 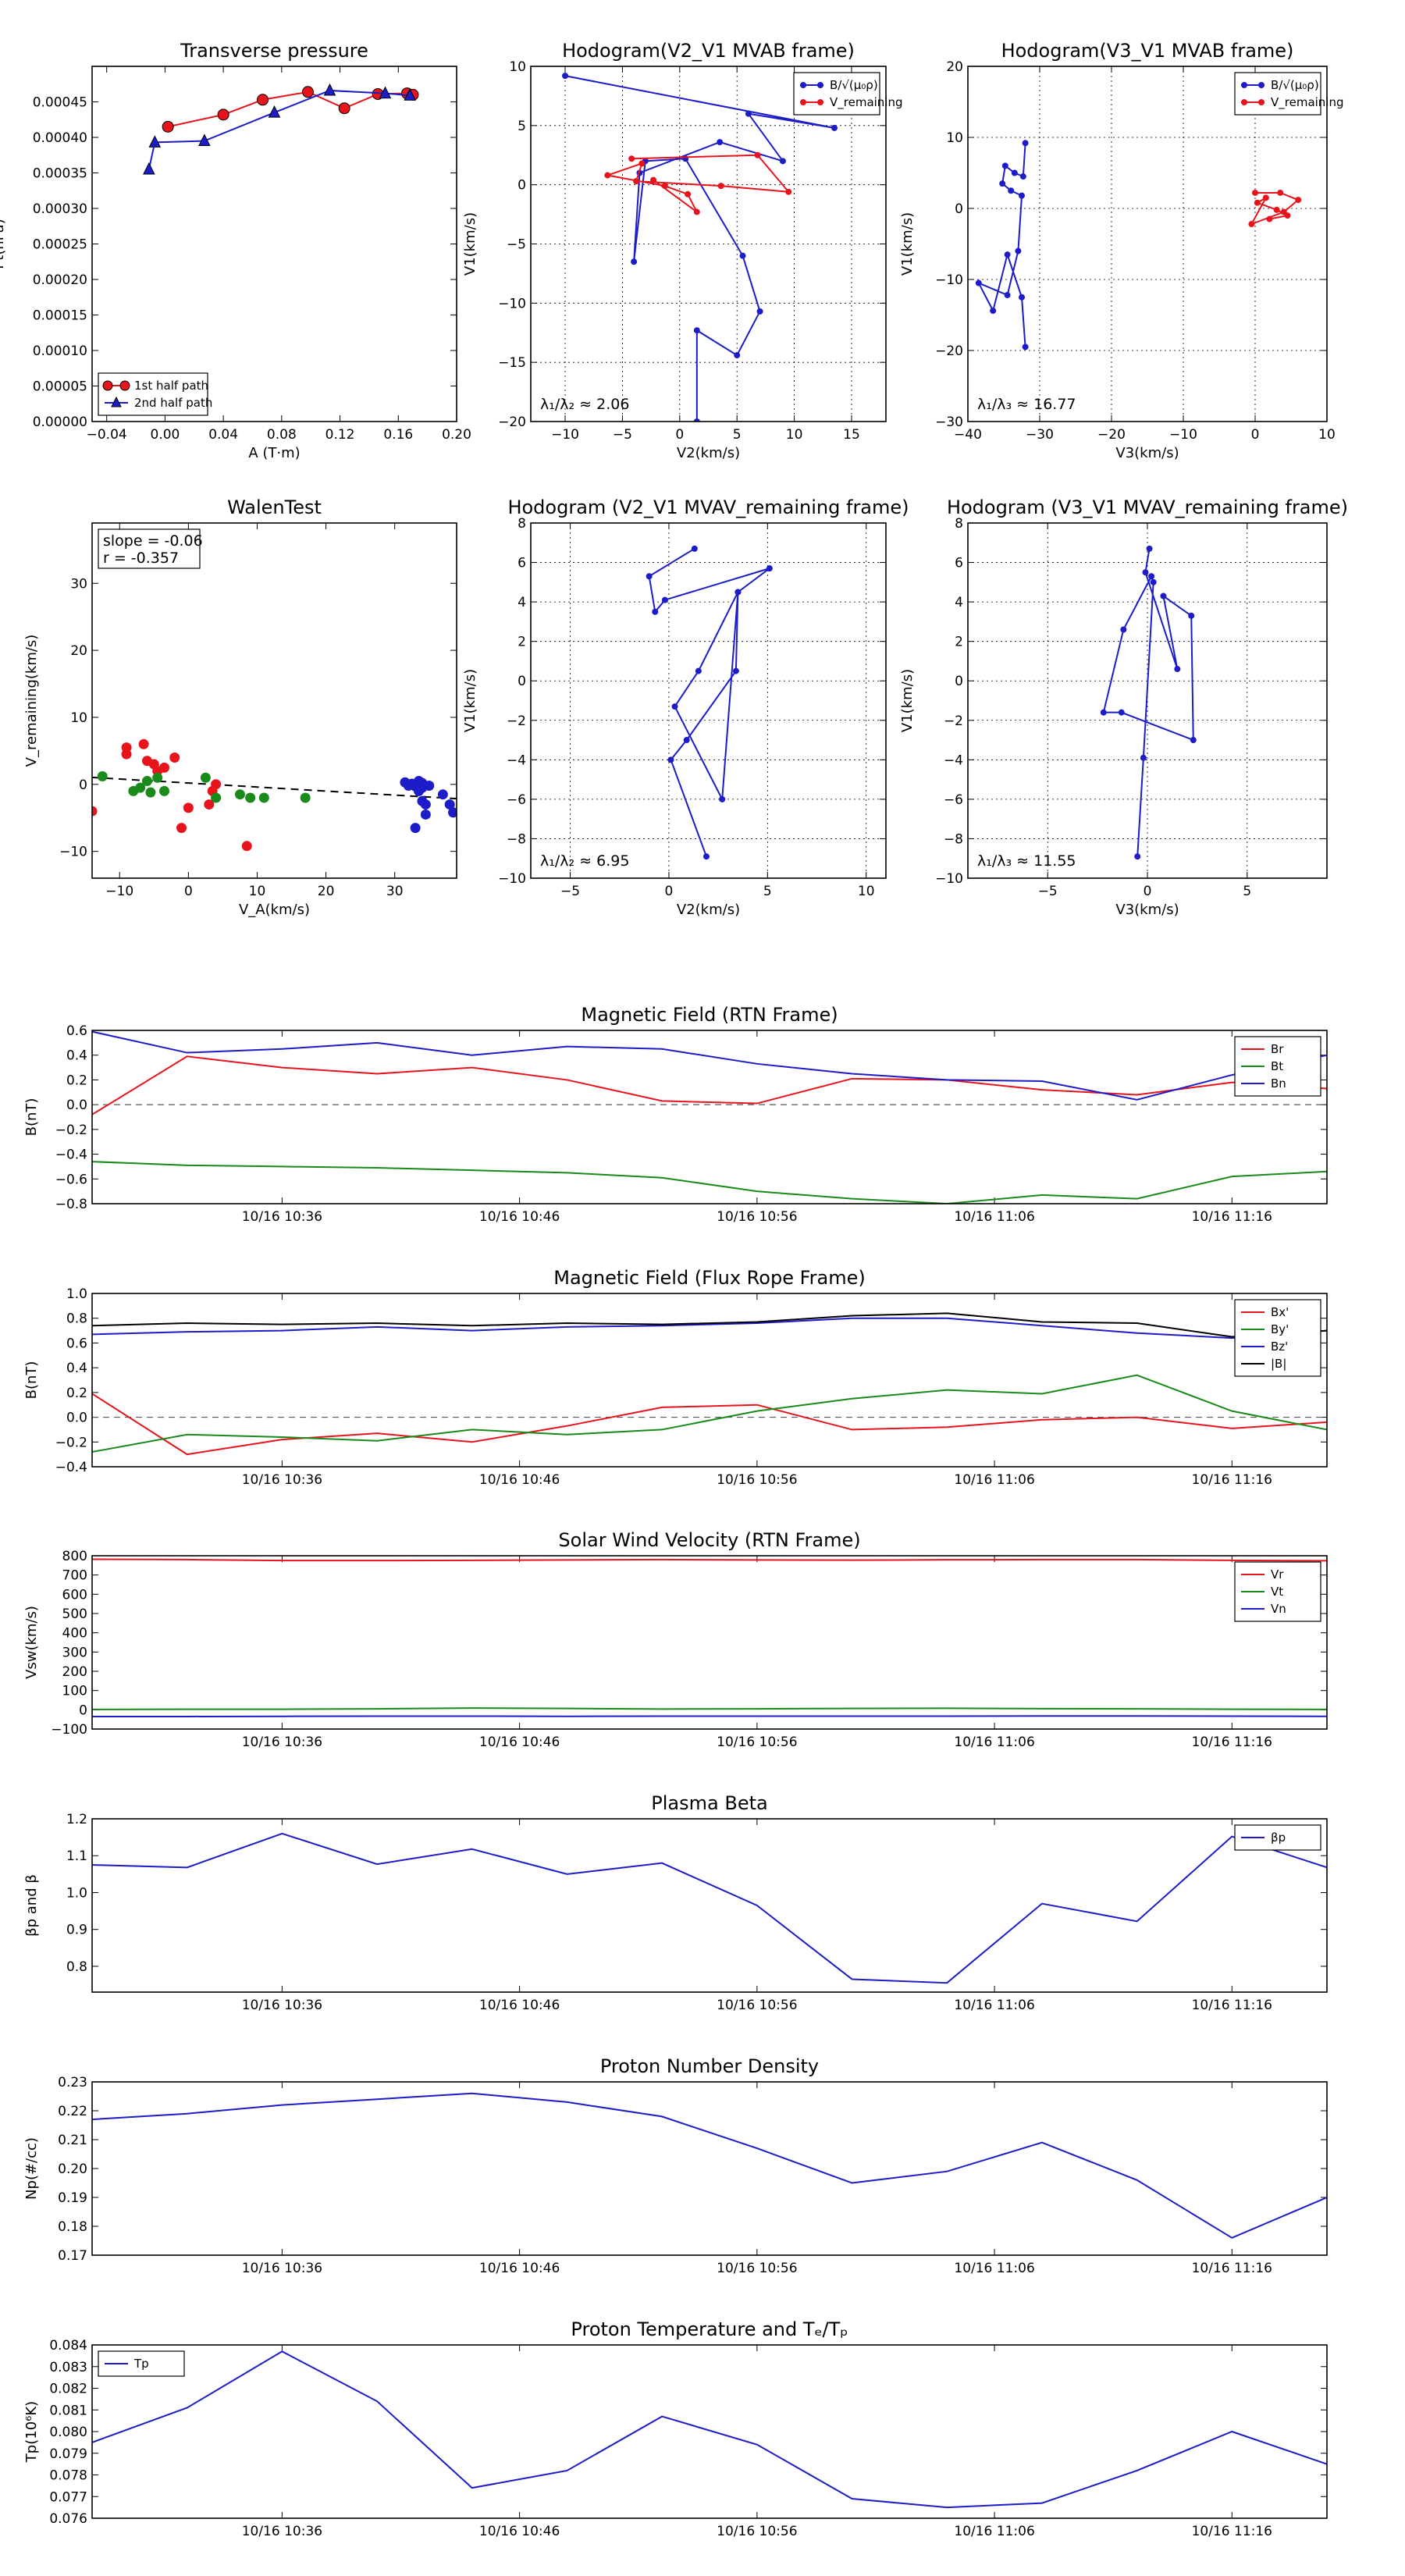 What do you see at coordinates (949, 351) in the screenshot?
I see `y-tick-label: −20` at bounding box center [949, 351].